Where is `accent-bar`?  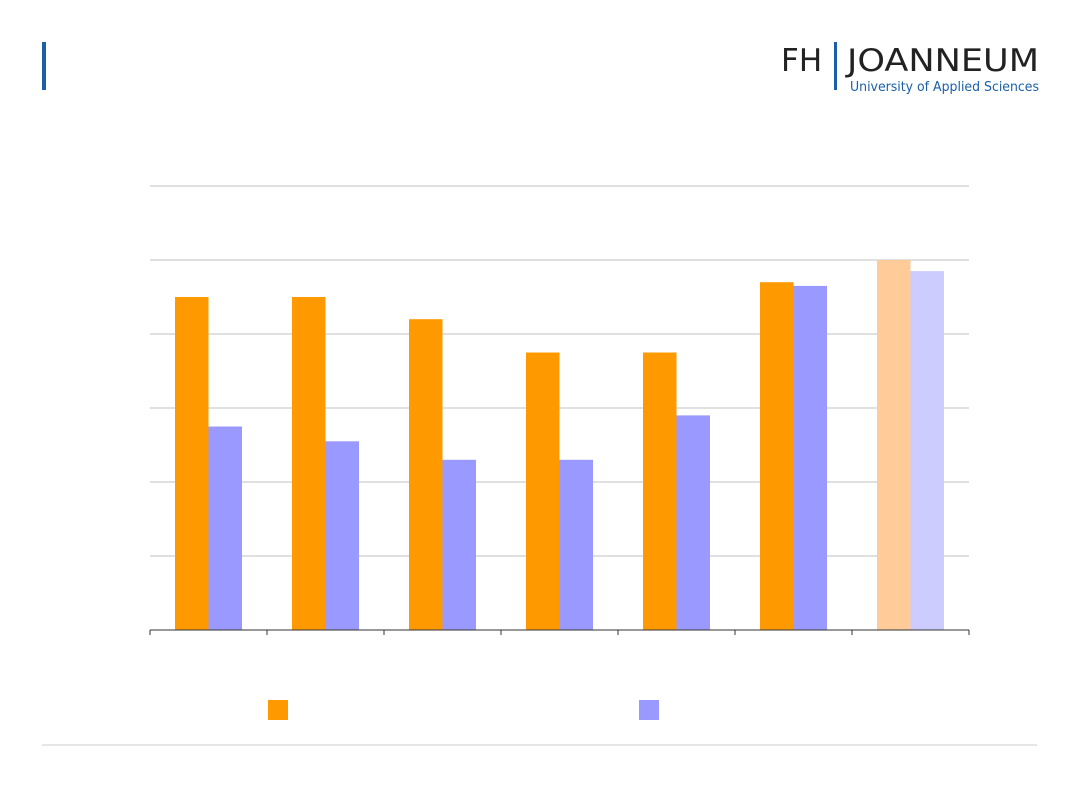
accent-bar is located at coordinates (44, 66).